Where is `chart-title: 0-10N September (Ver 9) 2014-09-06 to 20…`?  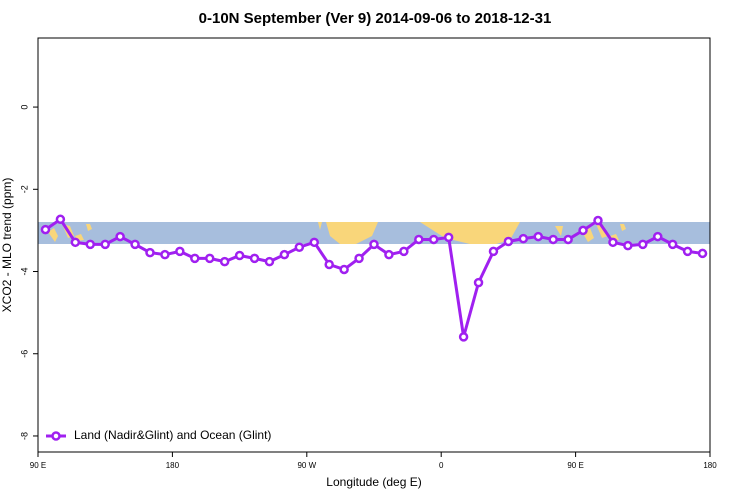
chart-title: 0-10N September (Ver 9) 2014-09-06 to 20… is located at coordinates (375, 18).